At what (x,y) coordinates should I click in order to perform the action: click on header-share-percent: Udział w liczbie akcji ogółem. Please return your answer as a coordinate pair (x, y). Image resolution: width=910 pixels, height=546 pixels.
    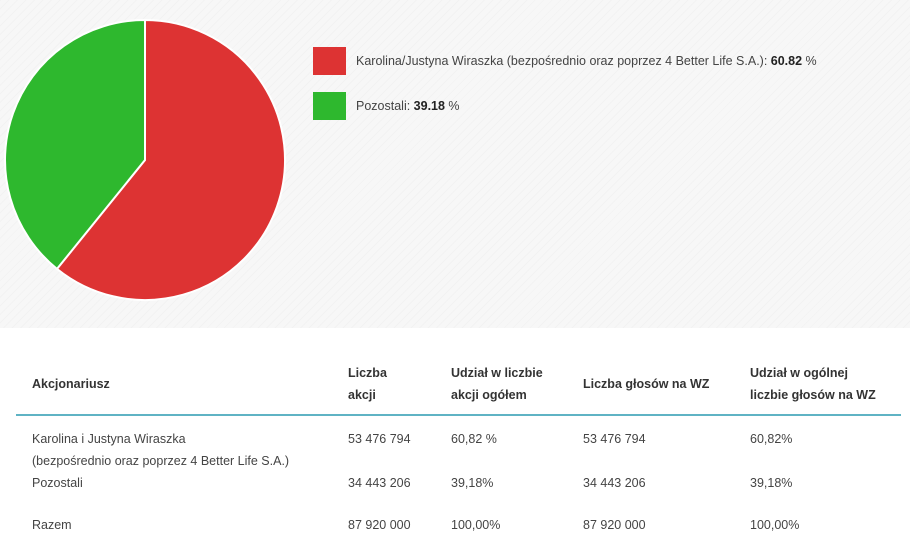
    Looking at the image, I should click on (501, 387).